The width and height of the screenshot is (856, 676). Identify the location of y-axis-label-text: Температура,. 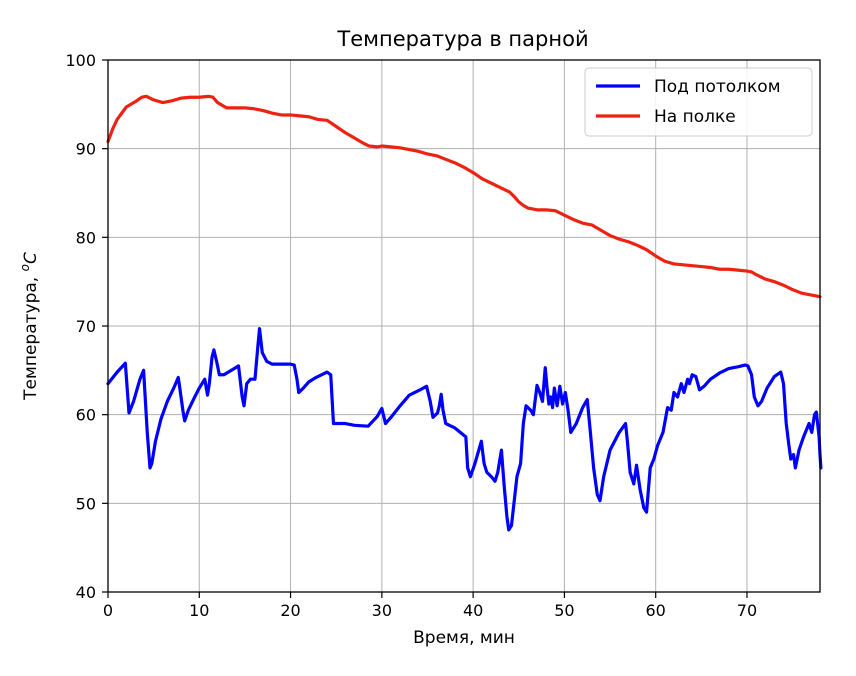
(31, 335).